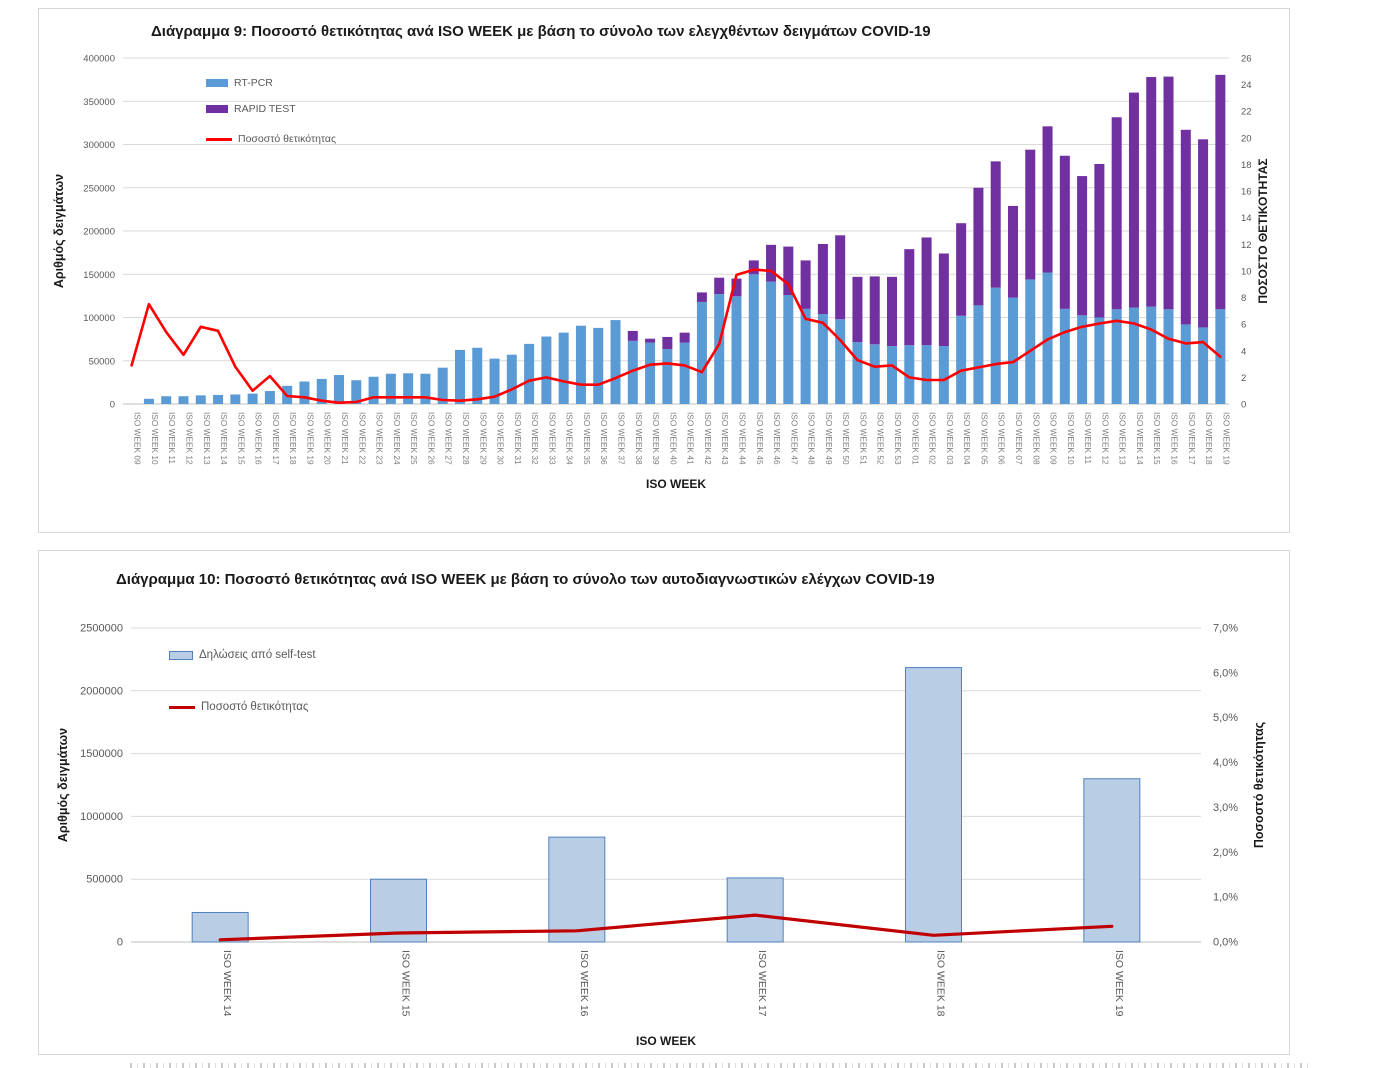 The height and width of the screenshot is (1068, 1376). Describe the element at coordinates (1225, 853) in the screenshot. I see `y-right-tick-label: 2,0%` at that location.